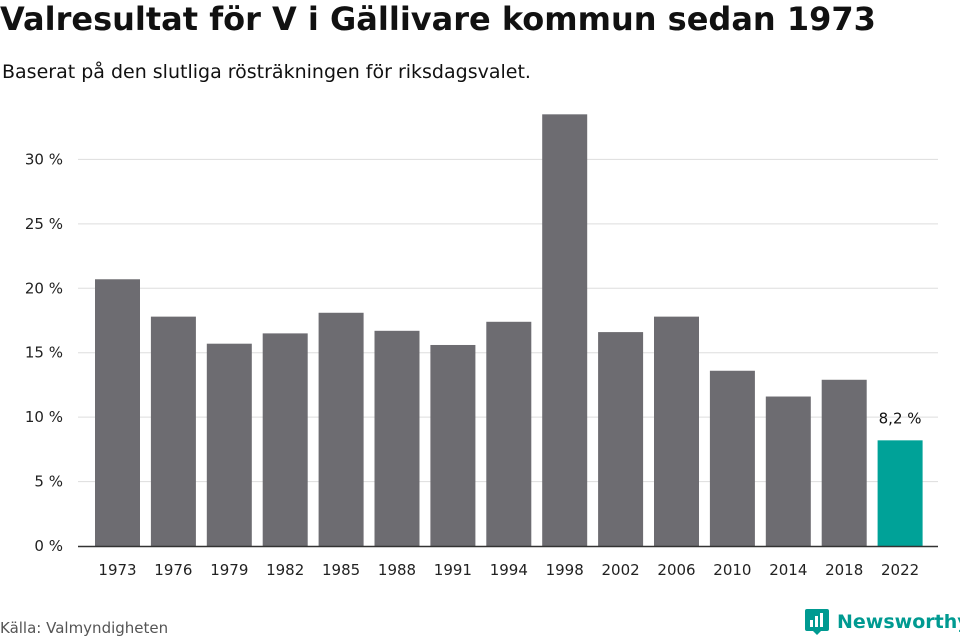 The image size is (960, 640). I want to click on y-tick-label: 30 %, so click(44, 159).